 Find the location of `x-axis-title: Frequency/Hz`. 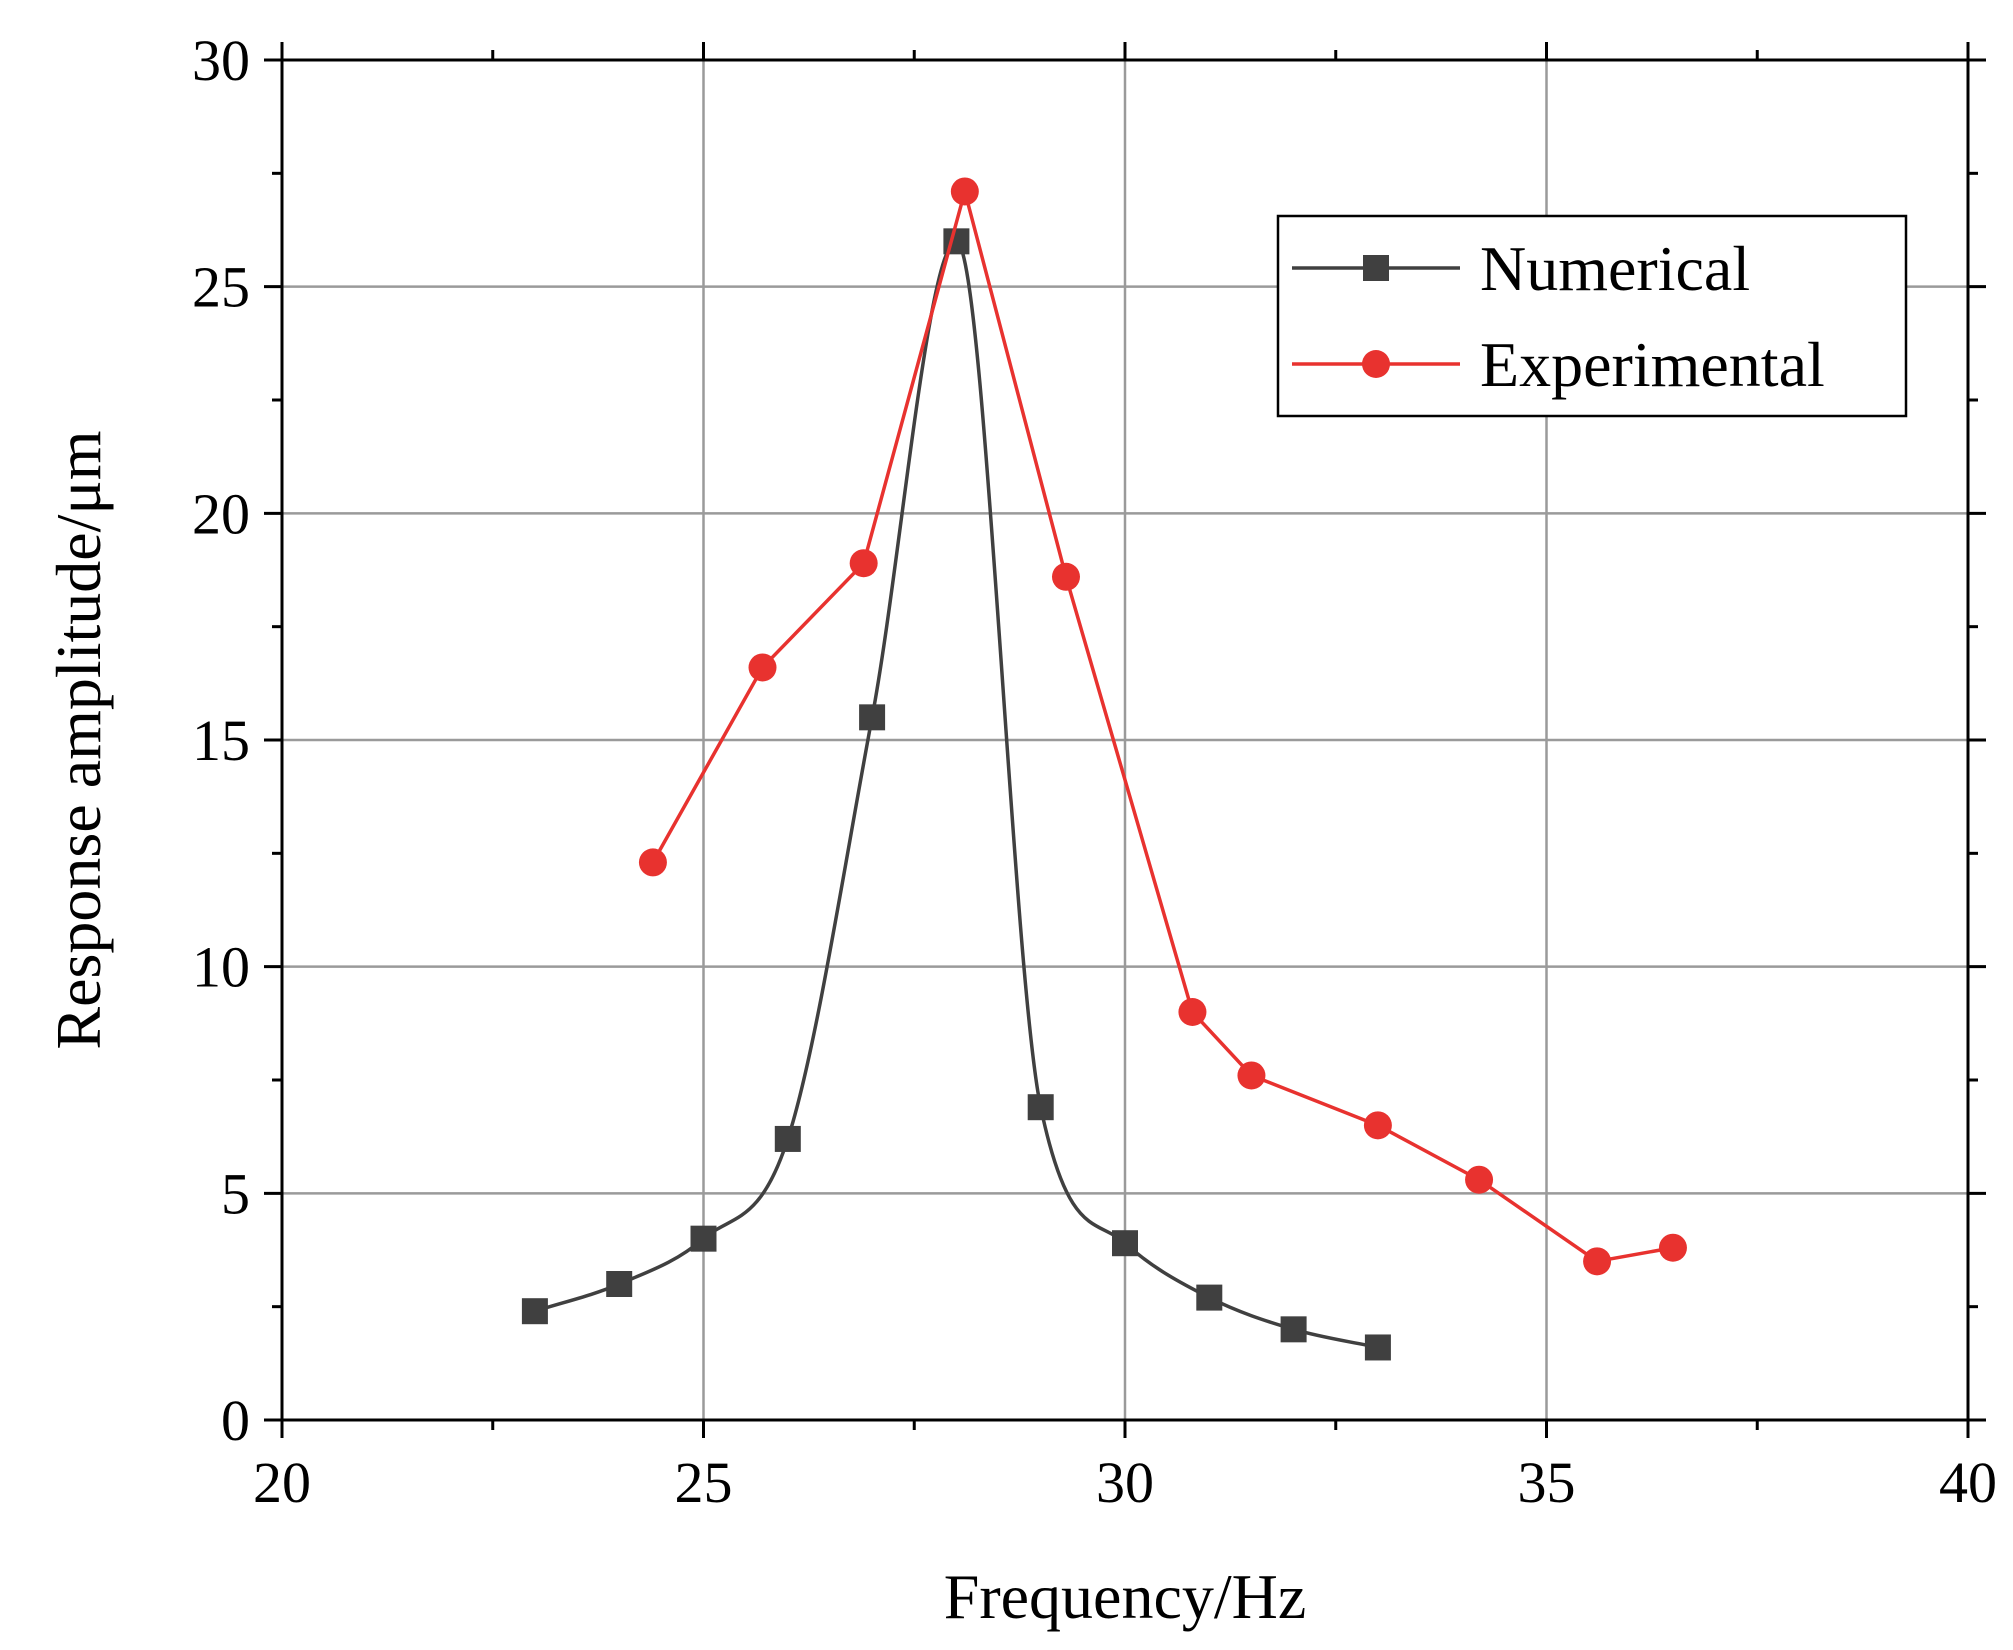

x-axis-title: Frequency/Hz is located at coordinates (1125, 1596).